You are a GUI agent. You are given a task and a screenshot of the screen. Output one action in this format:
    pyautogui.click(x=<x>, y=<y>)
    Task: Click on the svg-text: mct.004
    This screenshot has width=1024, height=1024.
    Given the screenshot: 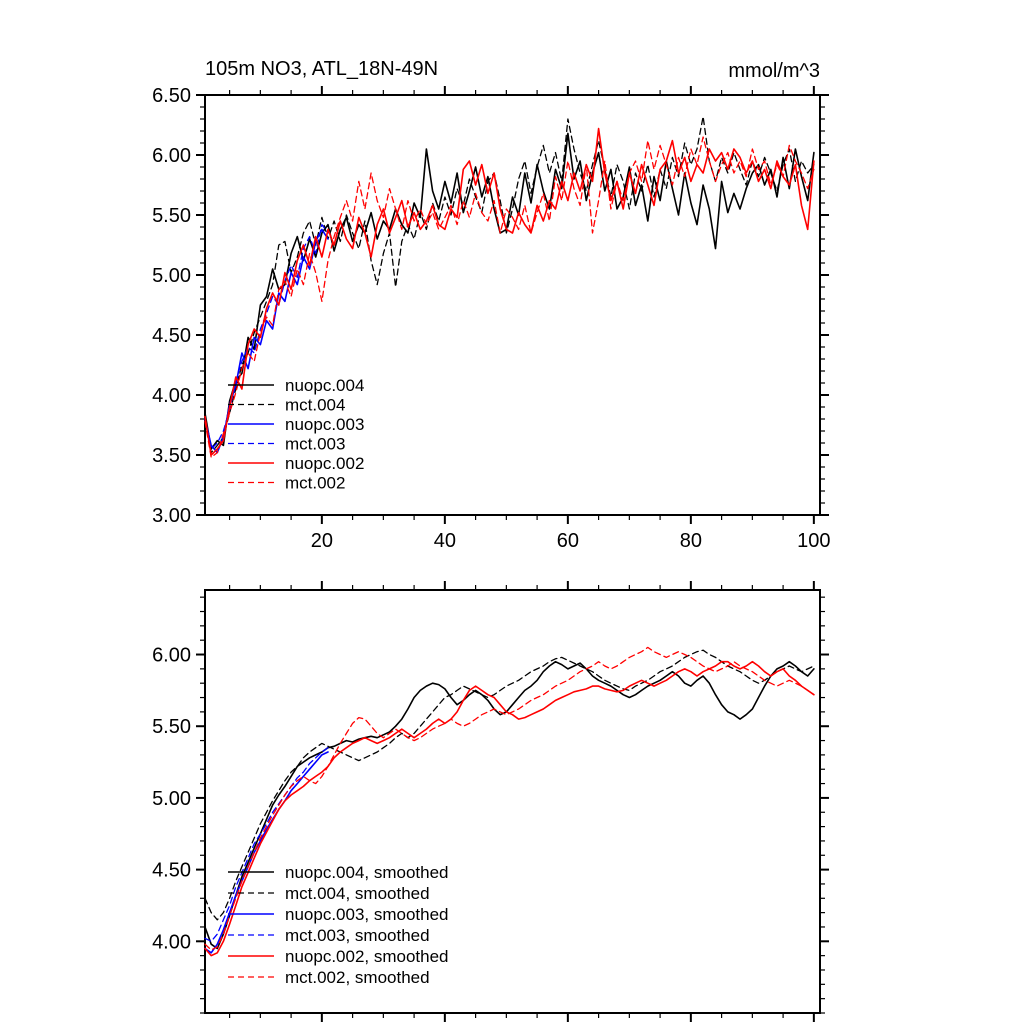 What is the action you would take?
    pyautogui.click(x=315, y=405)
    